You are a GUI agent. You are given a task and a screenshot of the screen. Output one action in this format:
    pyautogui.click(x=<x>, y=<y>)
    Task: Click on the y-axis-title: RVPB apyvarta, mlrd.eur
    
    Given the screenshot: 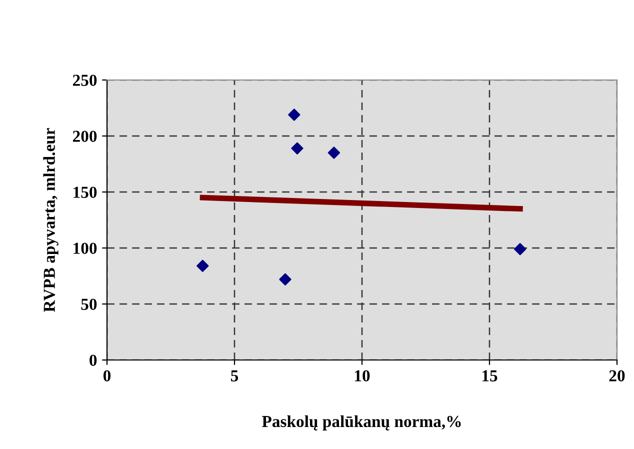 What is the action you would take?
    pyautogui.click(x=50, y=220)
    